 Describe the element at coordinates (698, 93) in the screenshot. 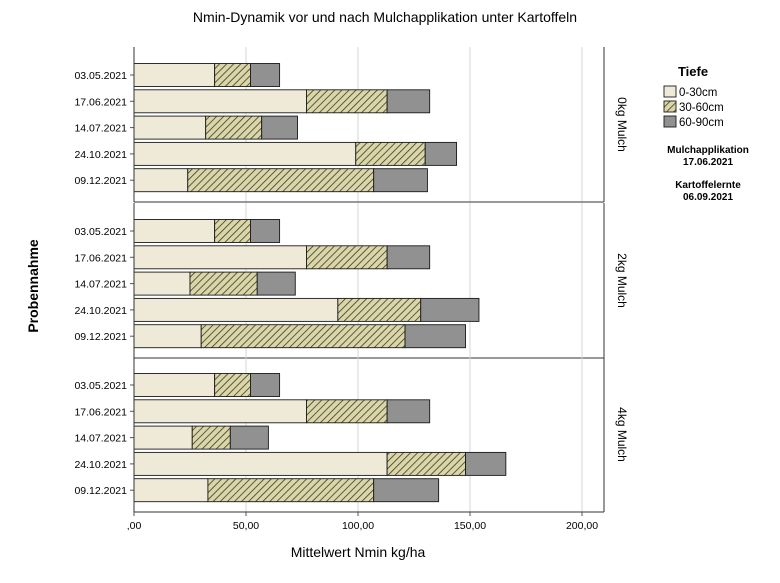

I see `legend-label: 0-30cm` at that location.